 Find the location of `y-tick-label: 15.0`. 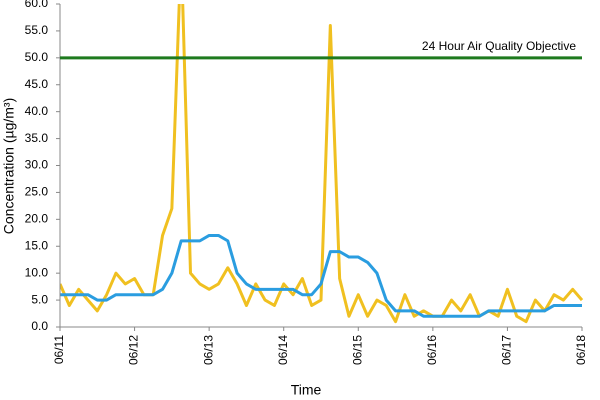

y-tick-label: 15.0 is located at coordinates (37, 245).